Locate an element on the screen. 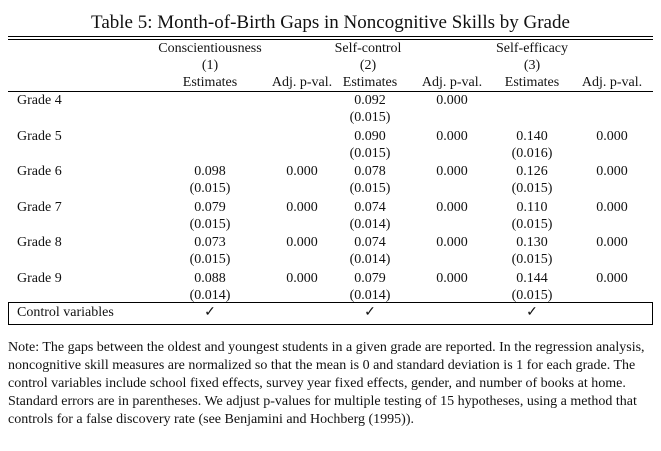 The width and height of the screenshot is (661, 451). controls-check-1: ✓ is located at coordinates (210, 312).